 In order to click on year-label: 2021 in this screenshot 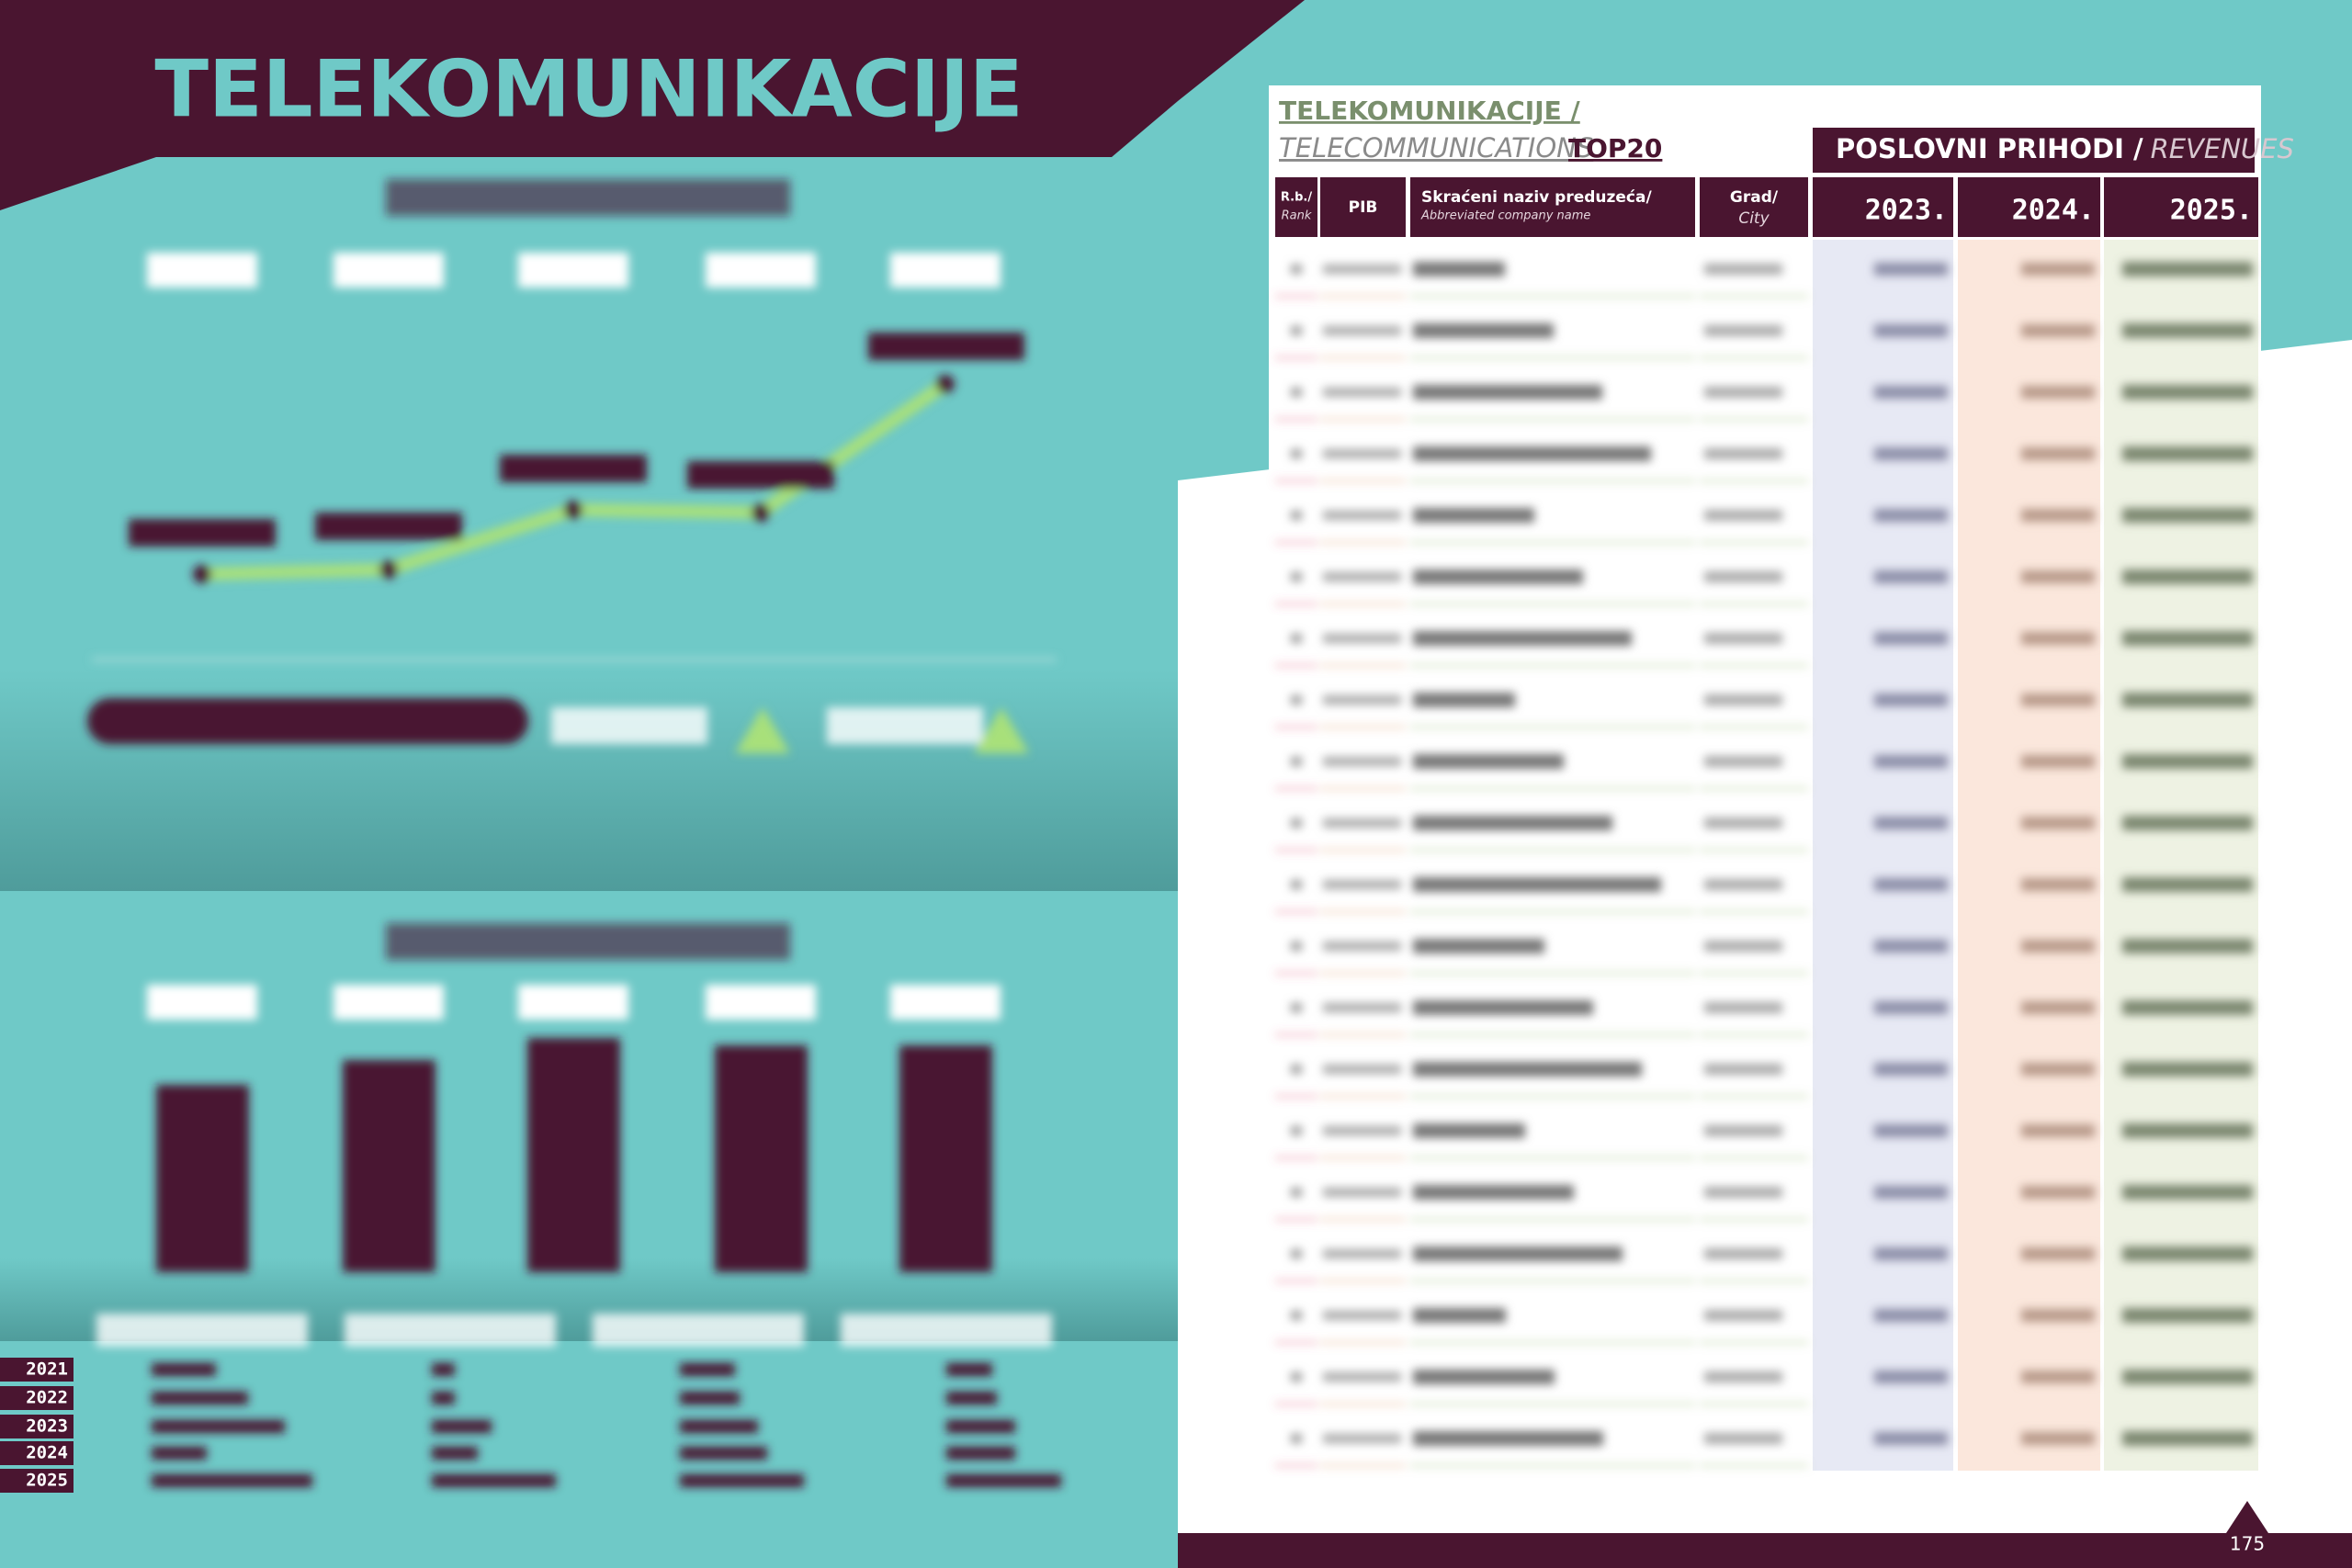, I will do `click(47, 1370)`.